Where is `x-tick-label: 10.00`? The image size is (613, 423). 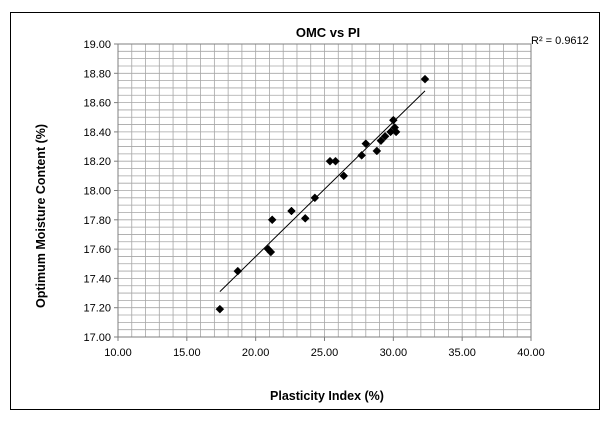 x-tick-label: 10.00 is located at coordinates (118, 353).